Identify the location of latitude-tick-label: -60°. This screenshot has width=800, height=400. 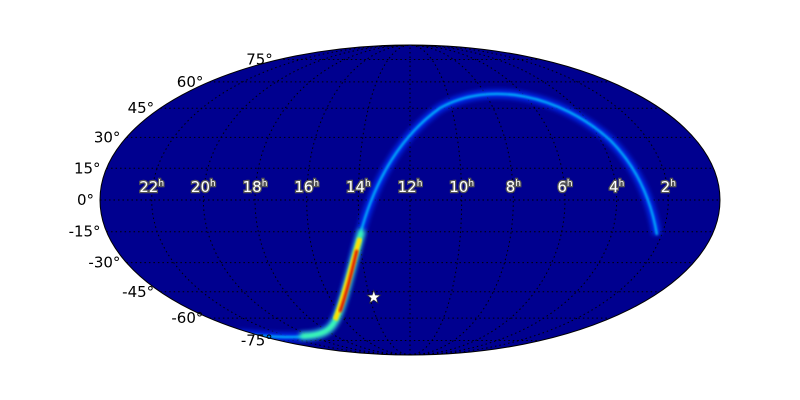
(187, 318).